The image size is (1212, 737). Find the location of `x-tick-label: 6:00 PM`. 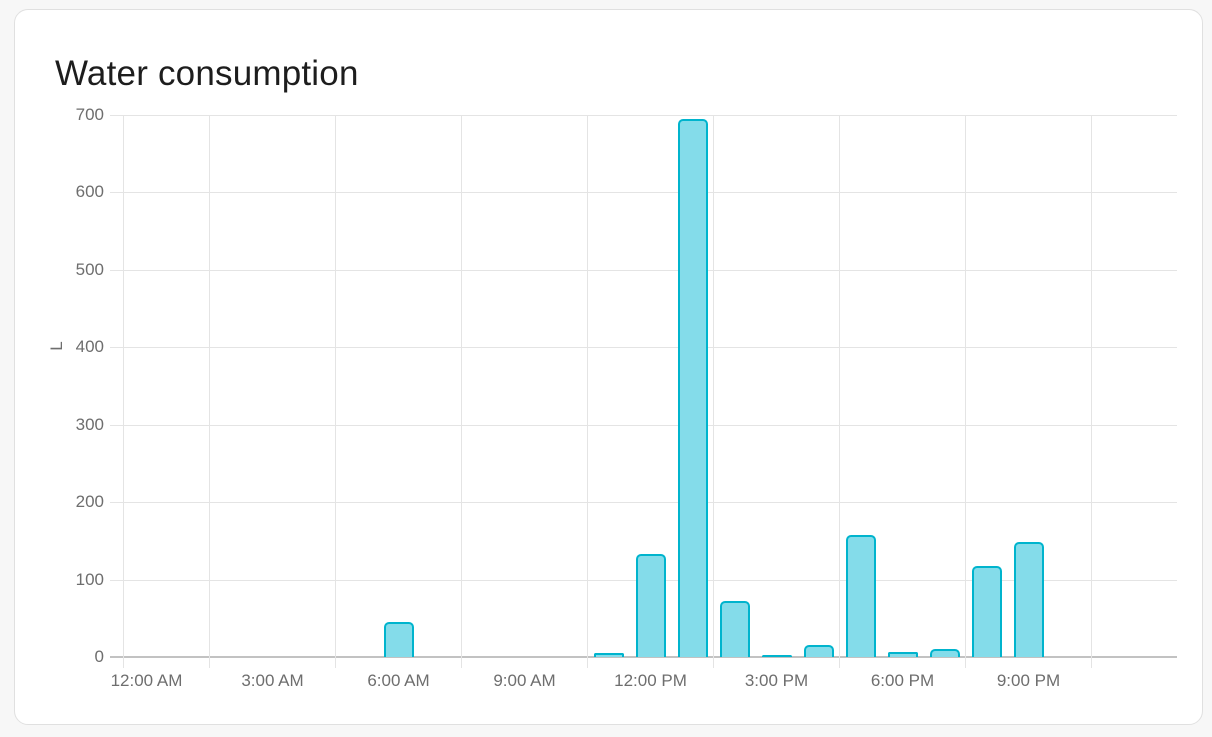

x-tick-label: 6:00 PM is located at coordinates (902, 680).